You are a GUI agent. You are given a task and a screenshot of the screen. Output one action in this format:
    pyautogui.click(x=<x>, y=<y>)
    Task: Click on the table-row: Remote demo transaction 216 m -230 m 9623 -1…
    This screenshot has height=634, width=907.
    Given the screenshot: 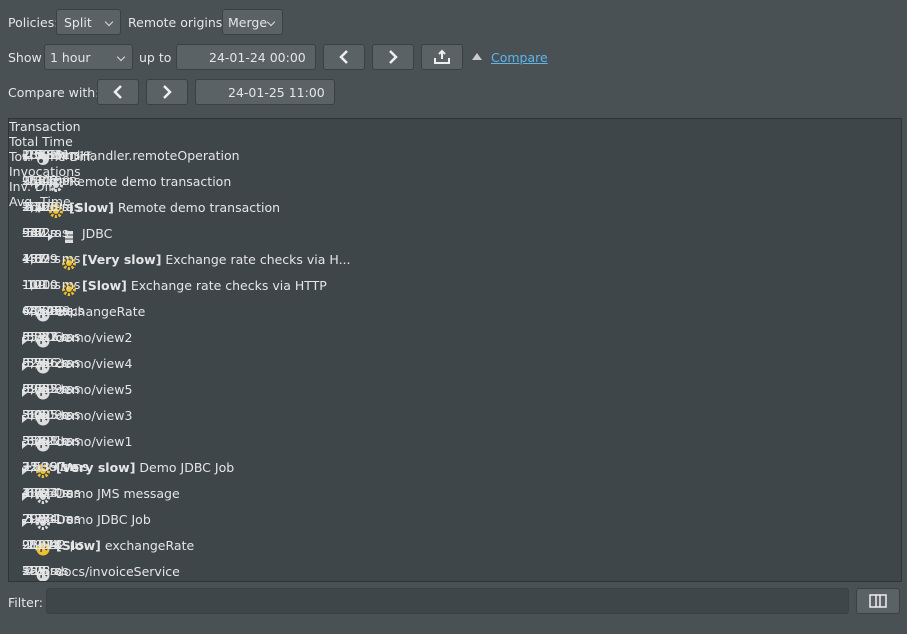 What is the action you would take?
    pyautogui.click(x=455, y=186)
    